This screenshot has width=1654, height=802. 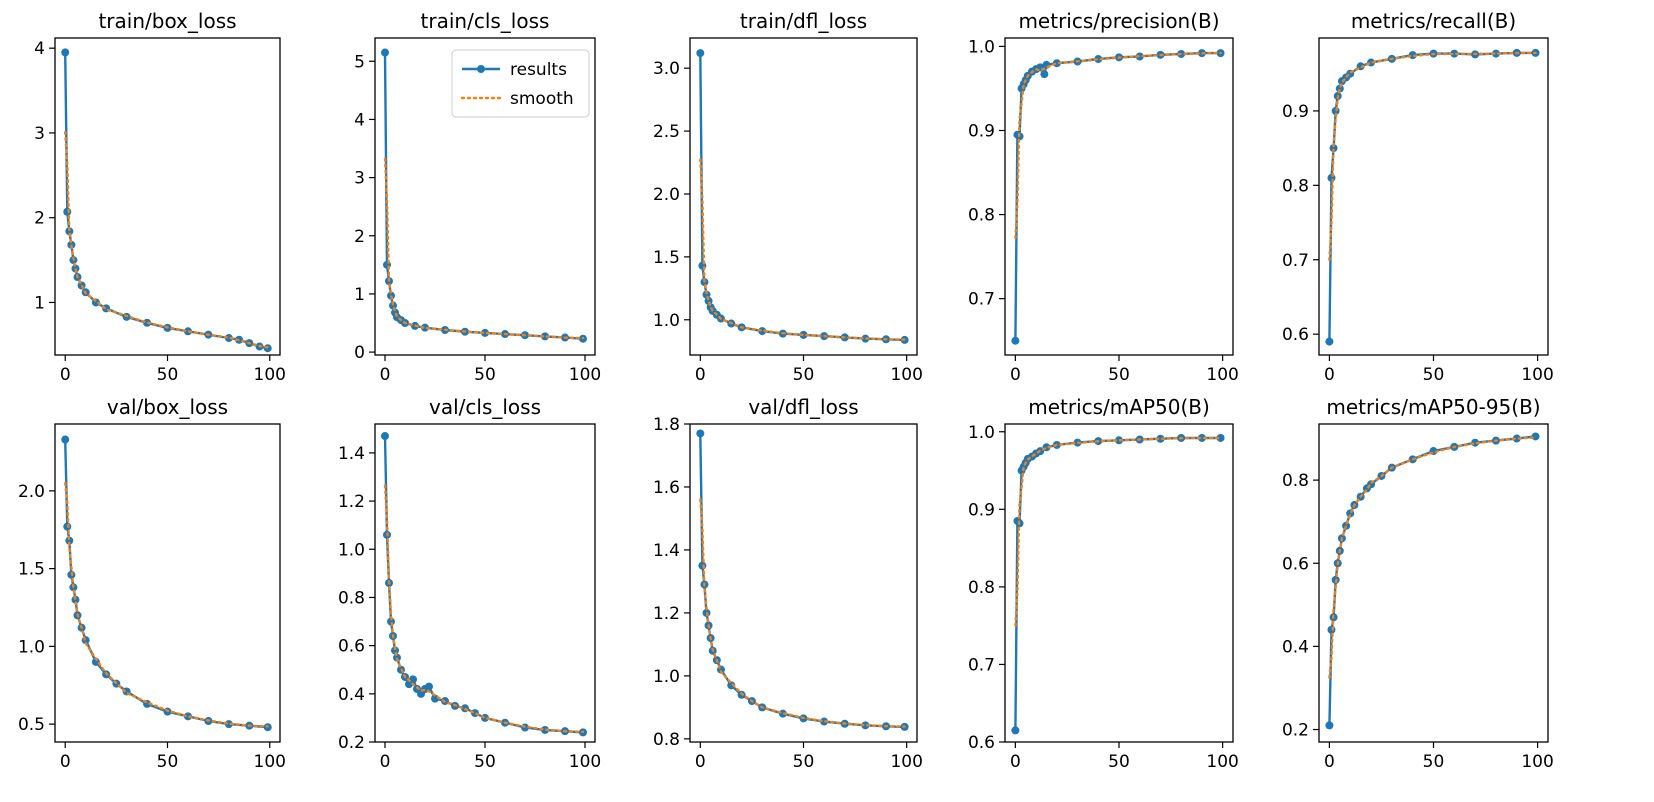 I want to click on chart-title: metrics/mAP50(B), so click(x=1119, y=407).